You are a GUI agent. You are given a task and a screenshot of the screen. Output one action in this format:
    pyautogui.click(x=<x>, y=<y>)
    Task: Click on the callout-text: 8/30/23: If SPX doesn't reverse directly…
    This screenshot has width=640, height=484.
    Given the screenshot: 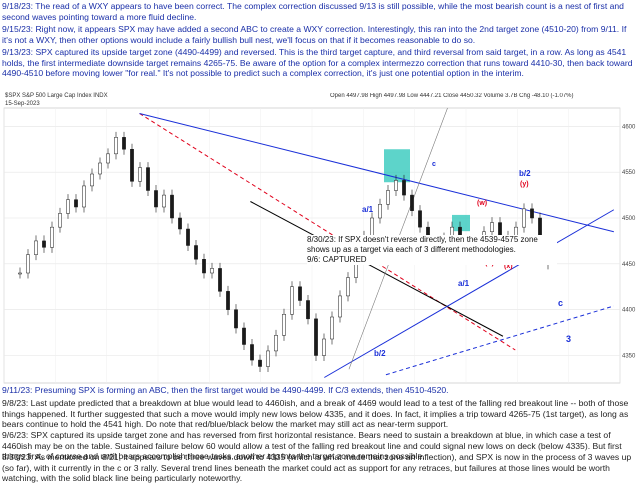 What is the action you would take?
    pyautogui.click(x=422, y=244)
    